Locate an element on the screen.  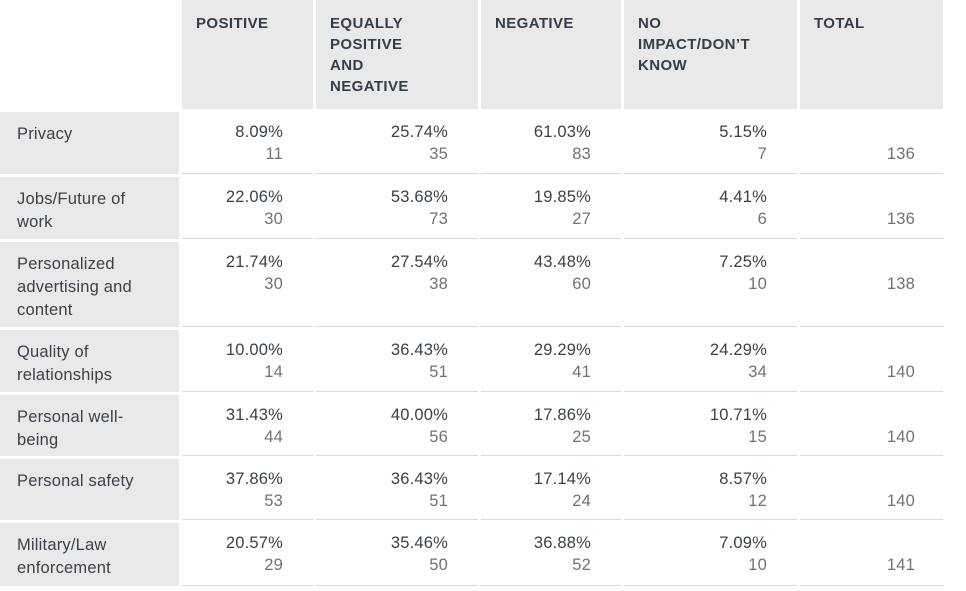
percent-value: 8.57% is located at coordinates (743, 479).